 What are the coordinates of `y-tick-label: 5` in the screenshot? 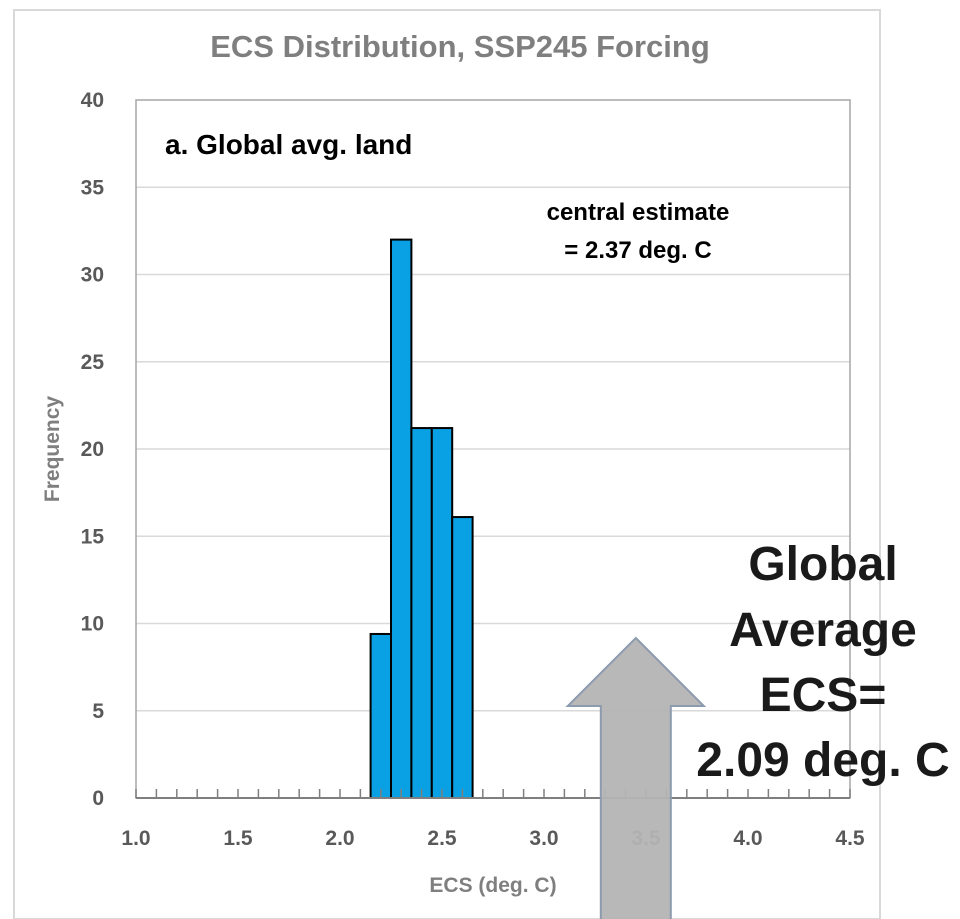 It's located at (98, 711).